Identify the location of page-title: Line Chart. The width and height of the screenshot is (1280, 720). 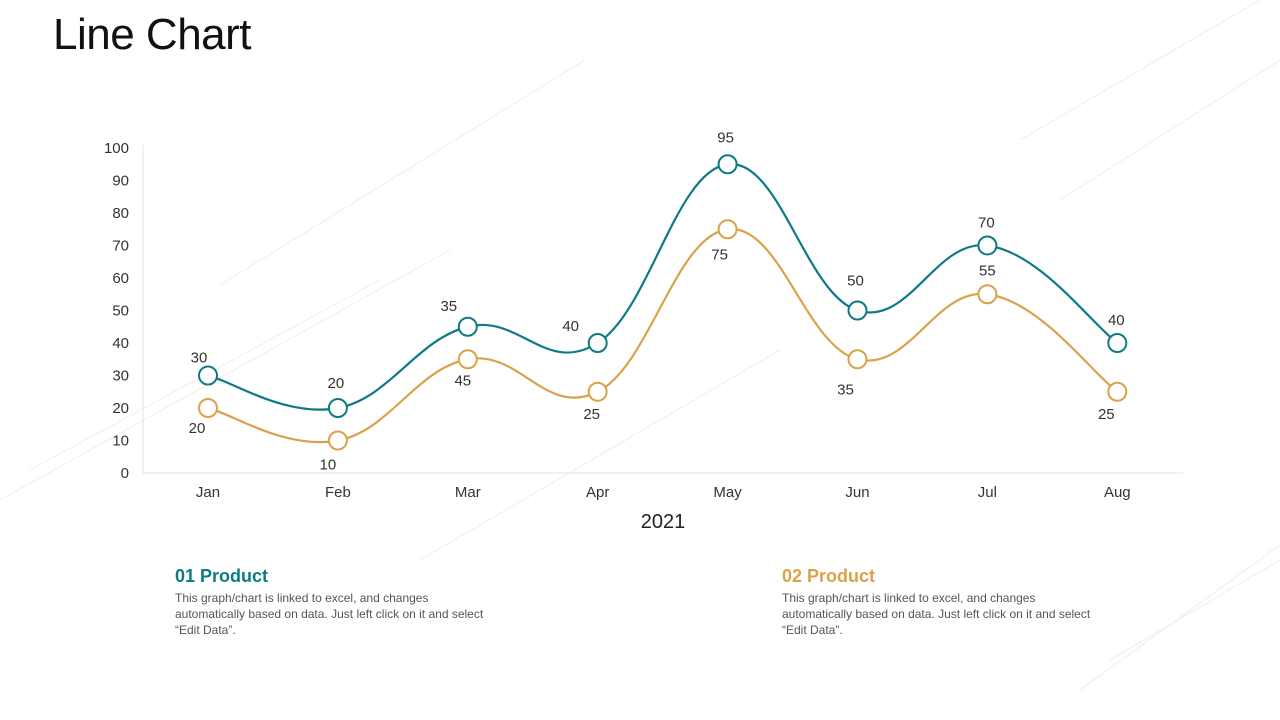
(152, 34).